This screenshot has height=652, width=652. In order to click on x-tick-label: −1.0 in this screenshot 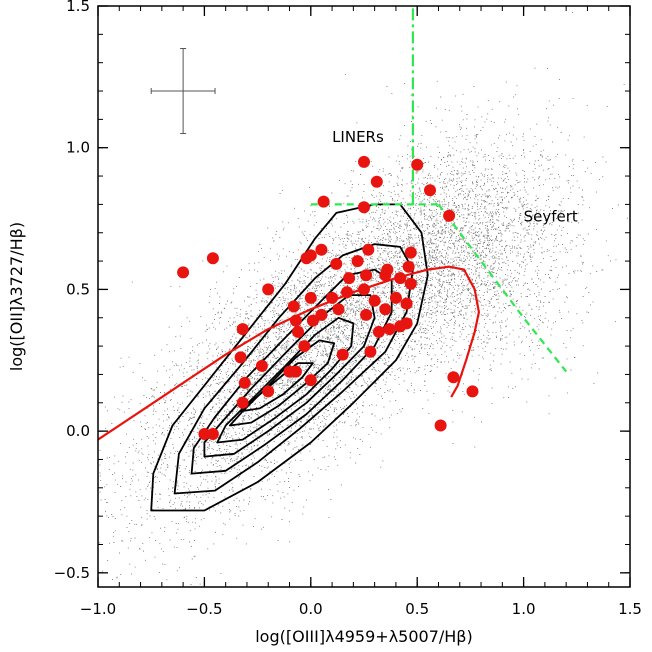, I will do `click(98, 609)`.